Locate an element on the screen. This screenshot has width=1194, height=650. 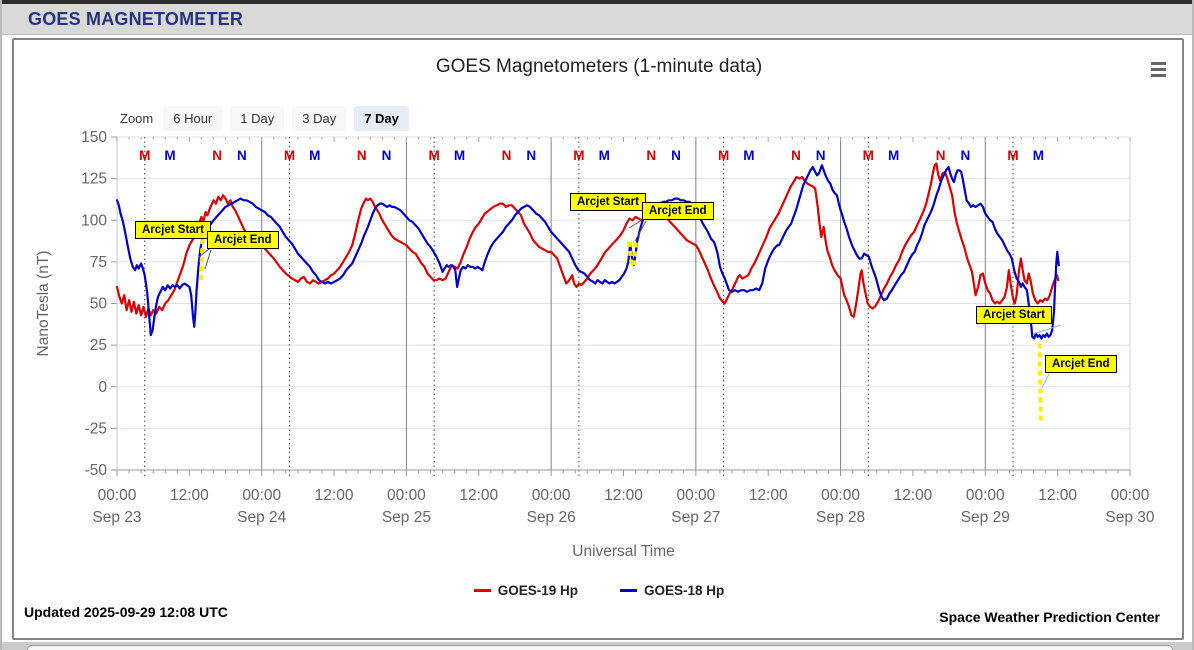
x-date-label: Sep 25 is located at coordinates (406, 517).